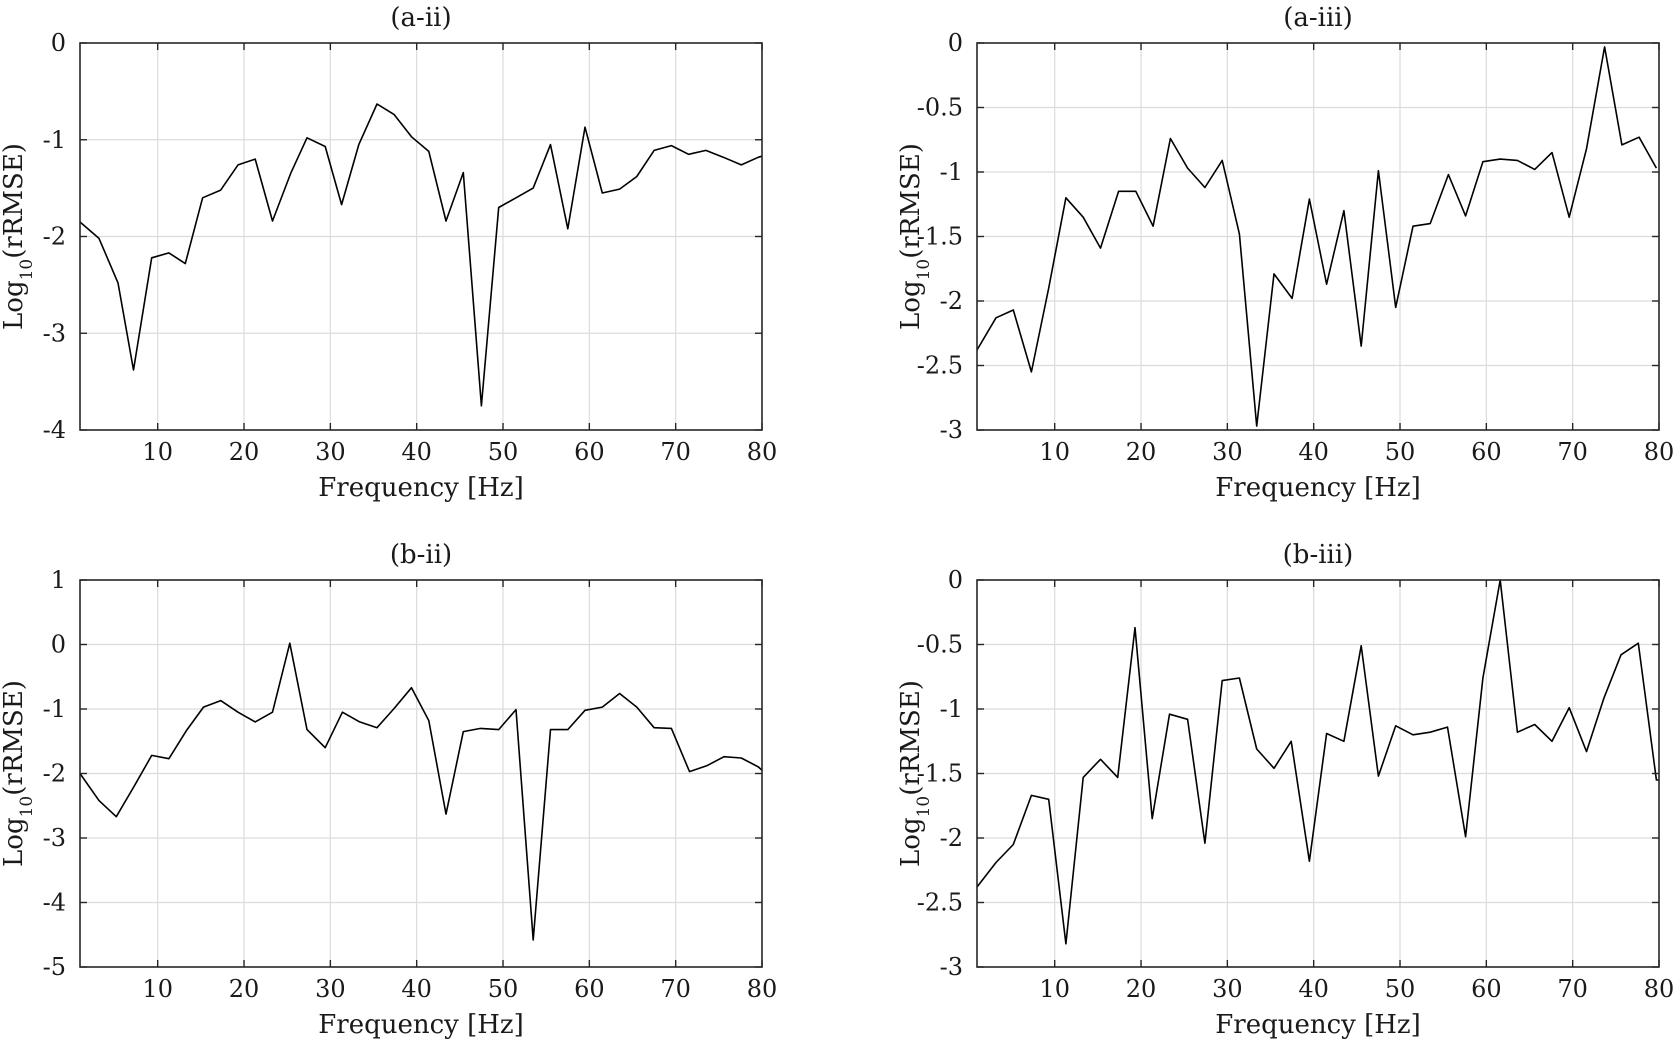  Describe the element at coordinates (421, 555) in the screenshot. I see `panel-title: (b-ii)` at that location.